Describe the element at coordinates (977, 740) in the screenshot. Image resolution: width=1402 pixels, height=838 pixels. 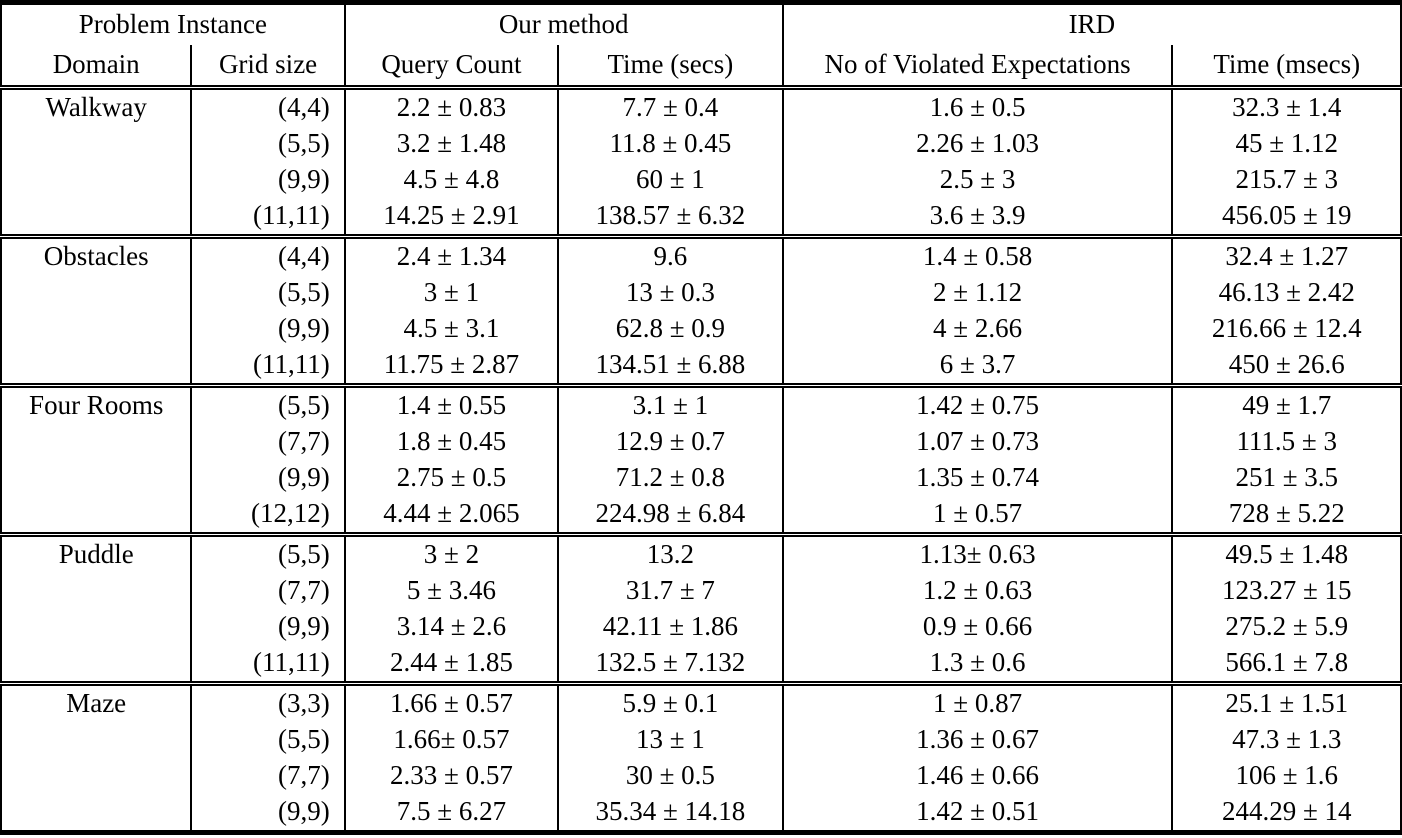
I see `violated-expectations-cell: 1.36 ± 0.67` at that location.